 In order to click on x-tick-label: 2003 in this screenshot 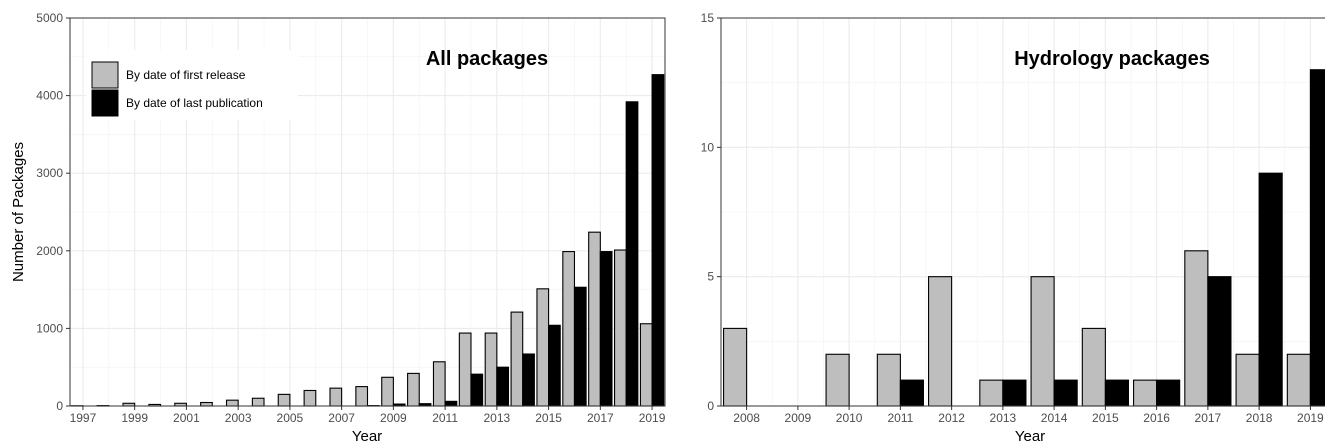, I will do `click(238, 418)`.